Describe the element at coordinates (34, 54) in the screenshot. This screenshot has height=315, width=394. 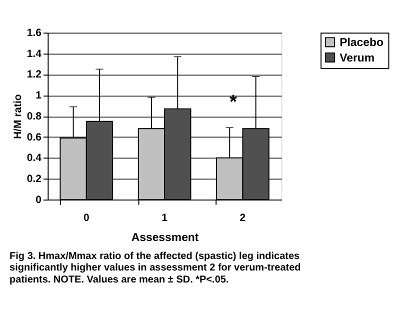
I see `y-tick-label: 1.4` at that location.